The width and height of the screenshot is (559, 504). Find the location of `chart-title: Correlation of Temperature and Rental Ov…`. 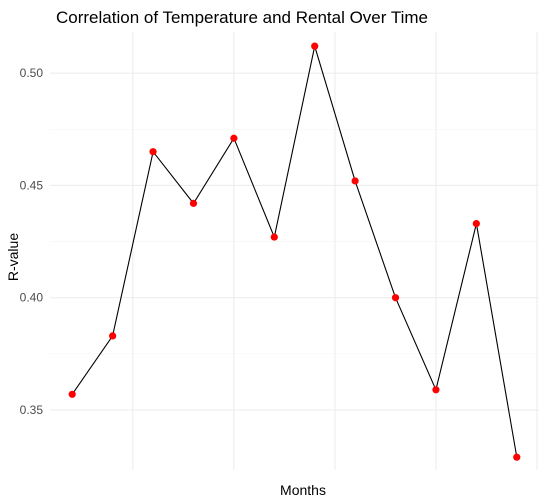

chart-title: Correlation of Temperature and Rental Ov… is located at coordinates (242, 17).